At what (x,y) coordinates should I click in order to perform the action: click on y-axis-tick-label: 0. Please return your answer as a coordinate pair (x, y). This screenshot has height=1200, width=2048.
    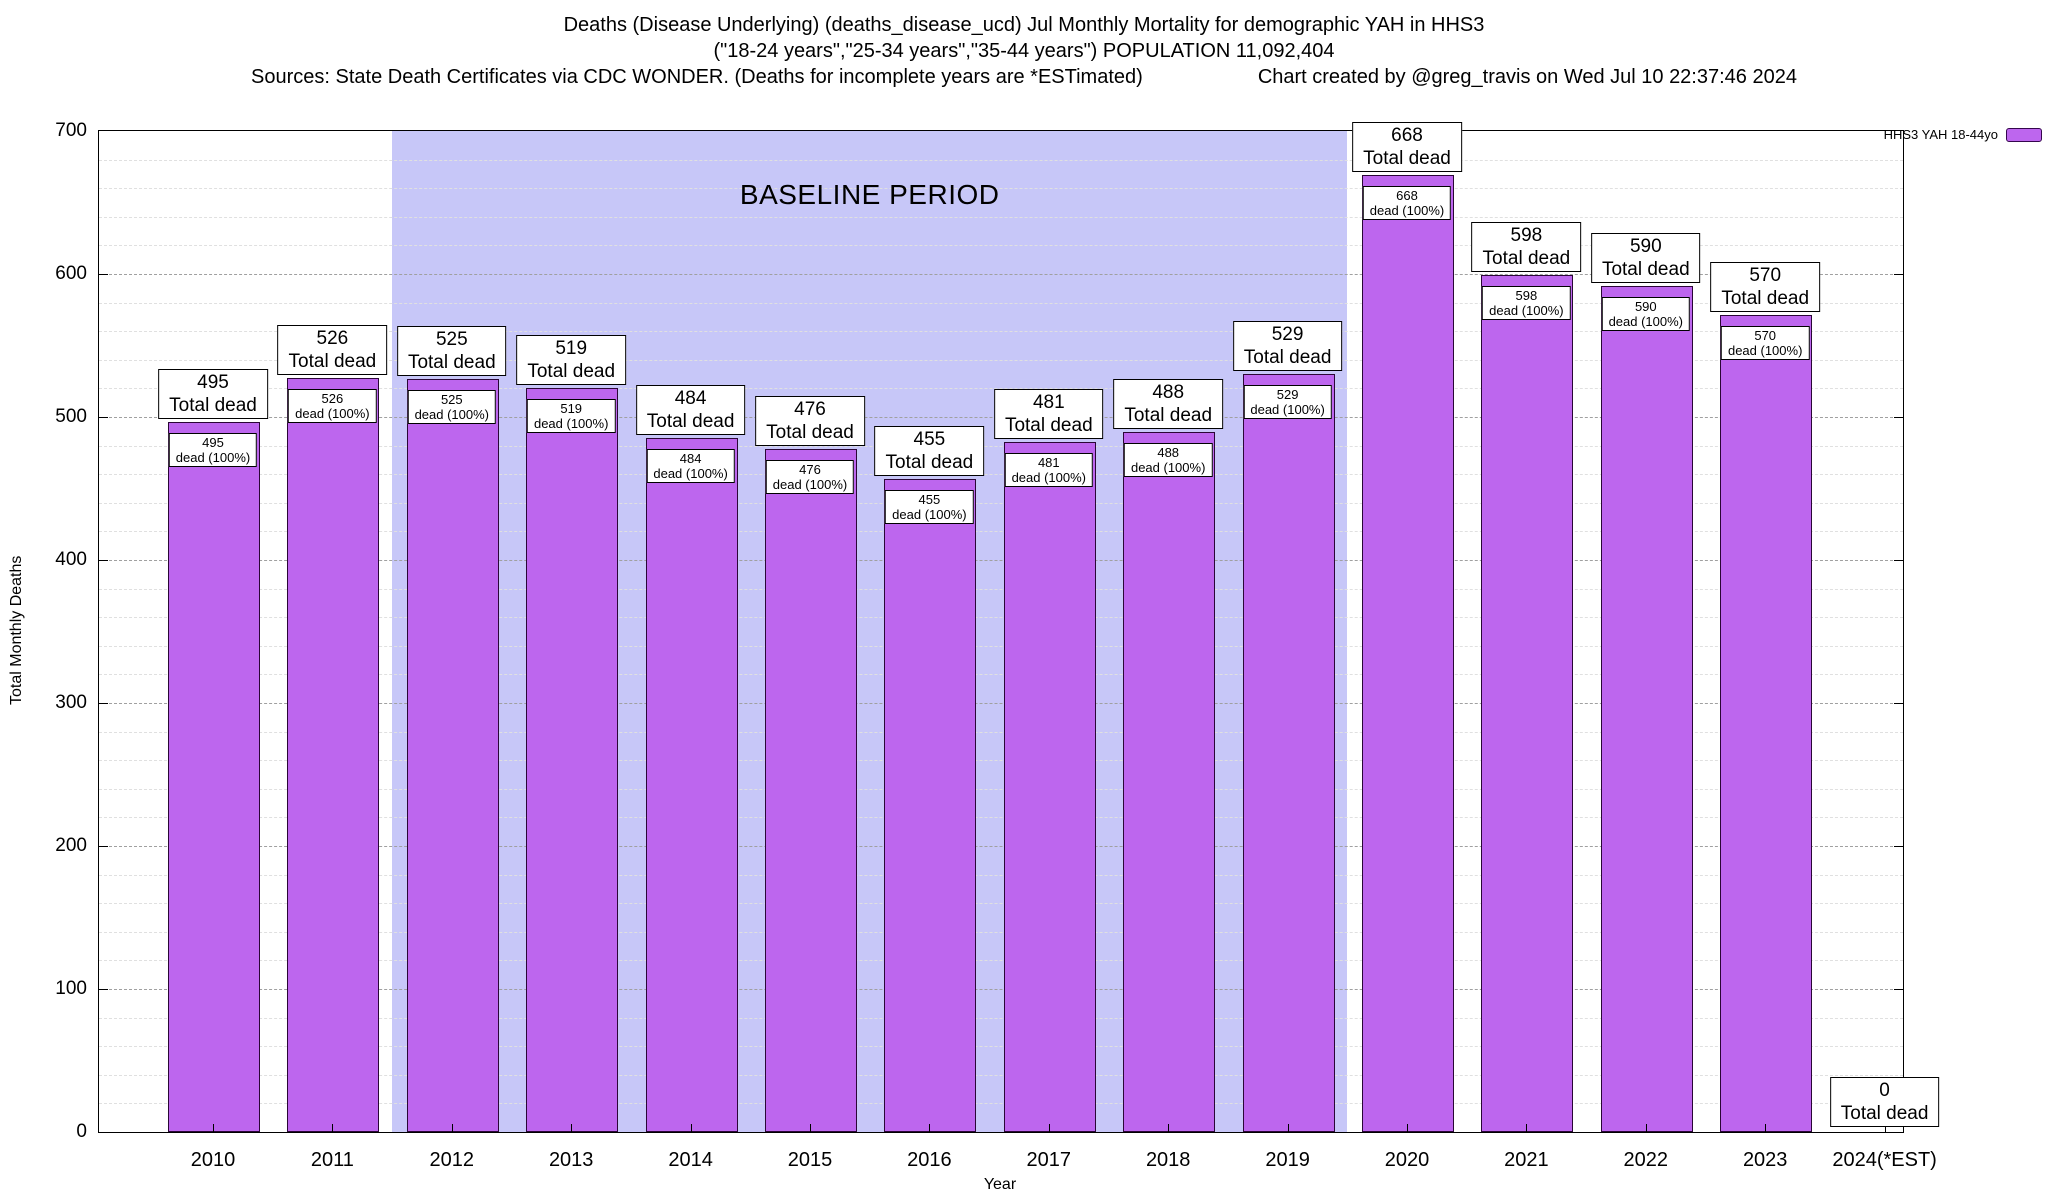
    Looking at the image, I should click on (81, 1131).